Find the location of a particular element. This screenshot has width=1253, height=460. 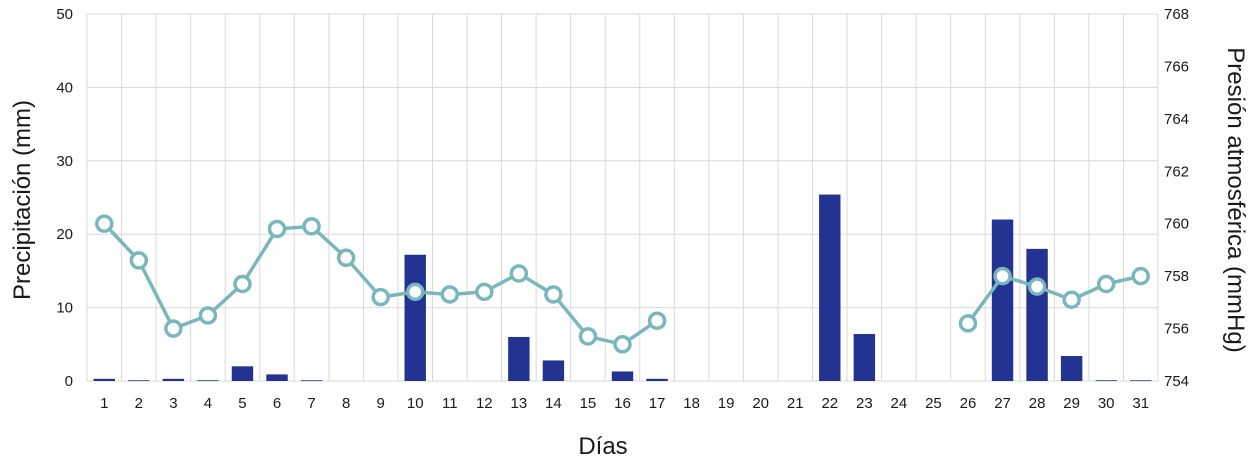

x-tick-label: 28 is located at coordinates (1037, 403).